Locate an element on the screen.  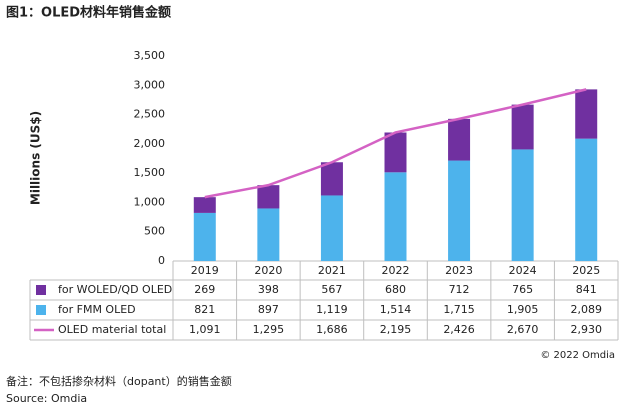
x-tick-label: 2019 is located at coordinates (205, 270).